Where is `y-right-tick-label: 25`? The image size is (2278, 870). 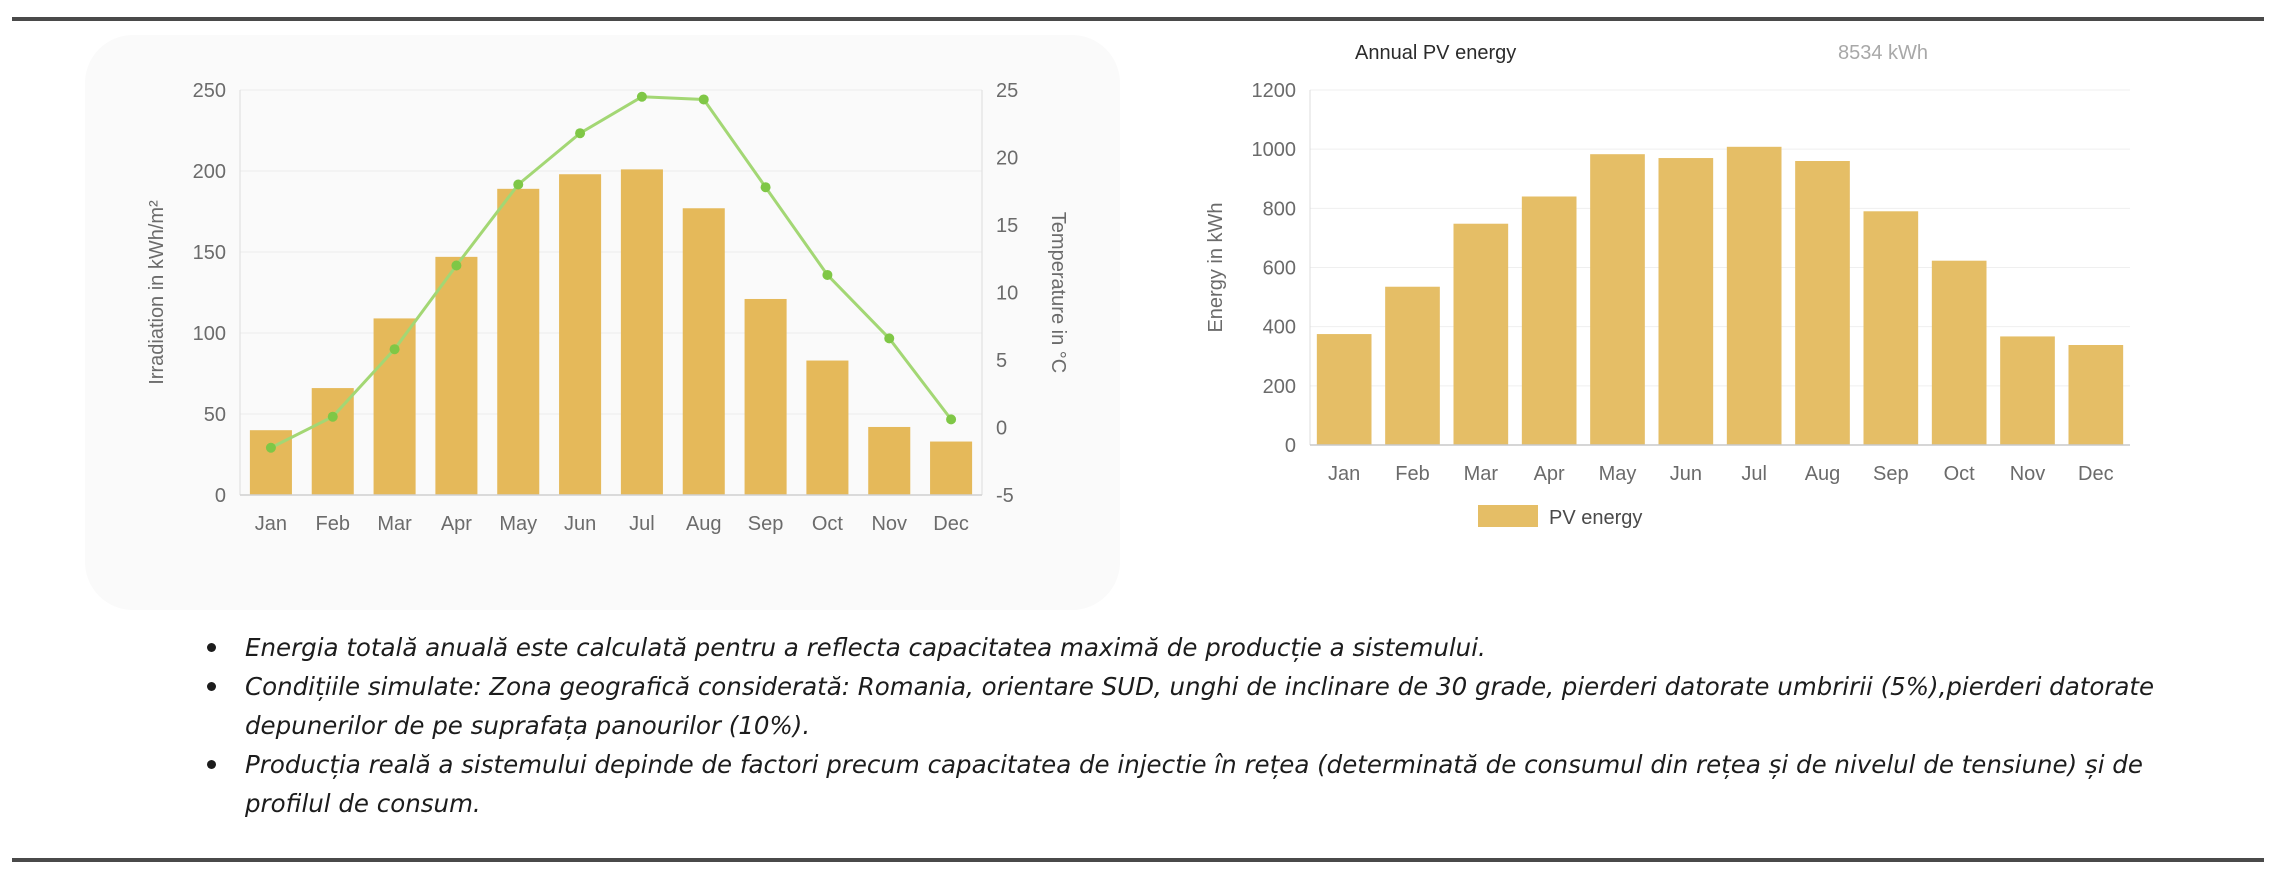
y-right-tick-label: 25 is located at coordinates (1007, 91).